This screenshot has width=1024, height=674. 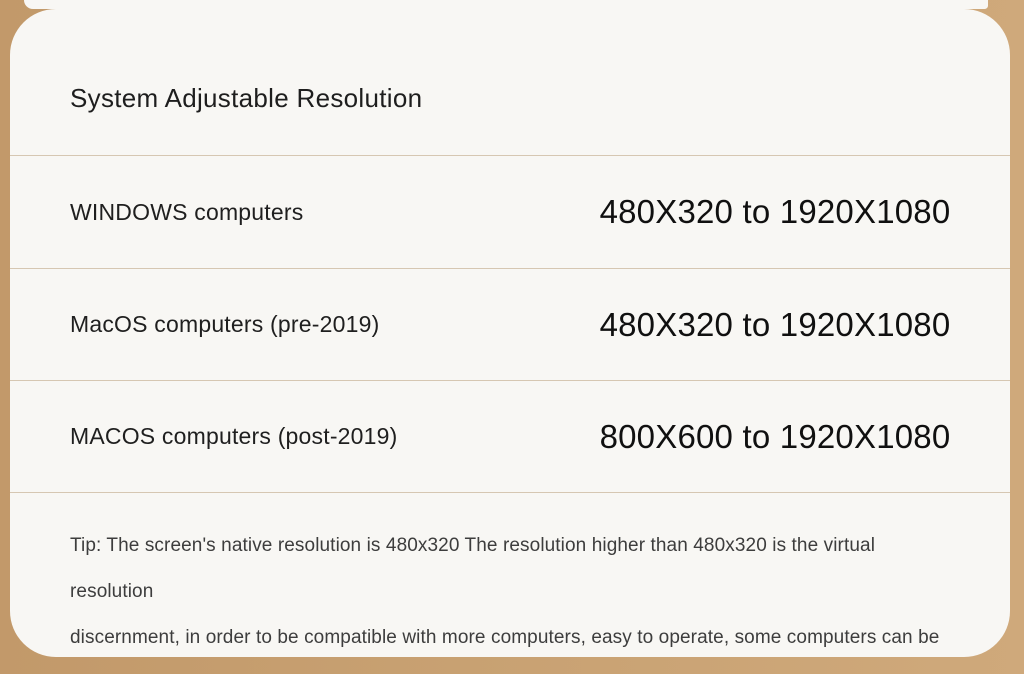 What do you see at coordinates (234, 436) in the screenshot?
I see `spec-row-label: MACOS computers (post-2019)` at bounding box center [234, 436].